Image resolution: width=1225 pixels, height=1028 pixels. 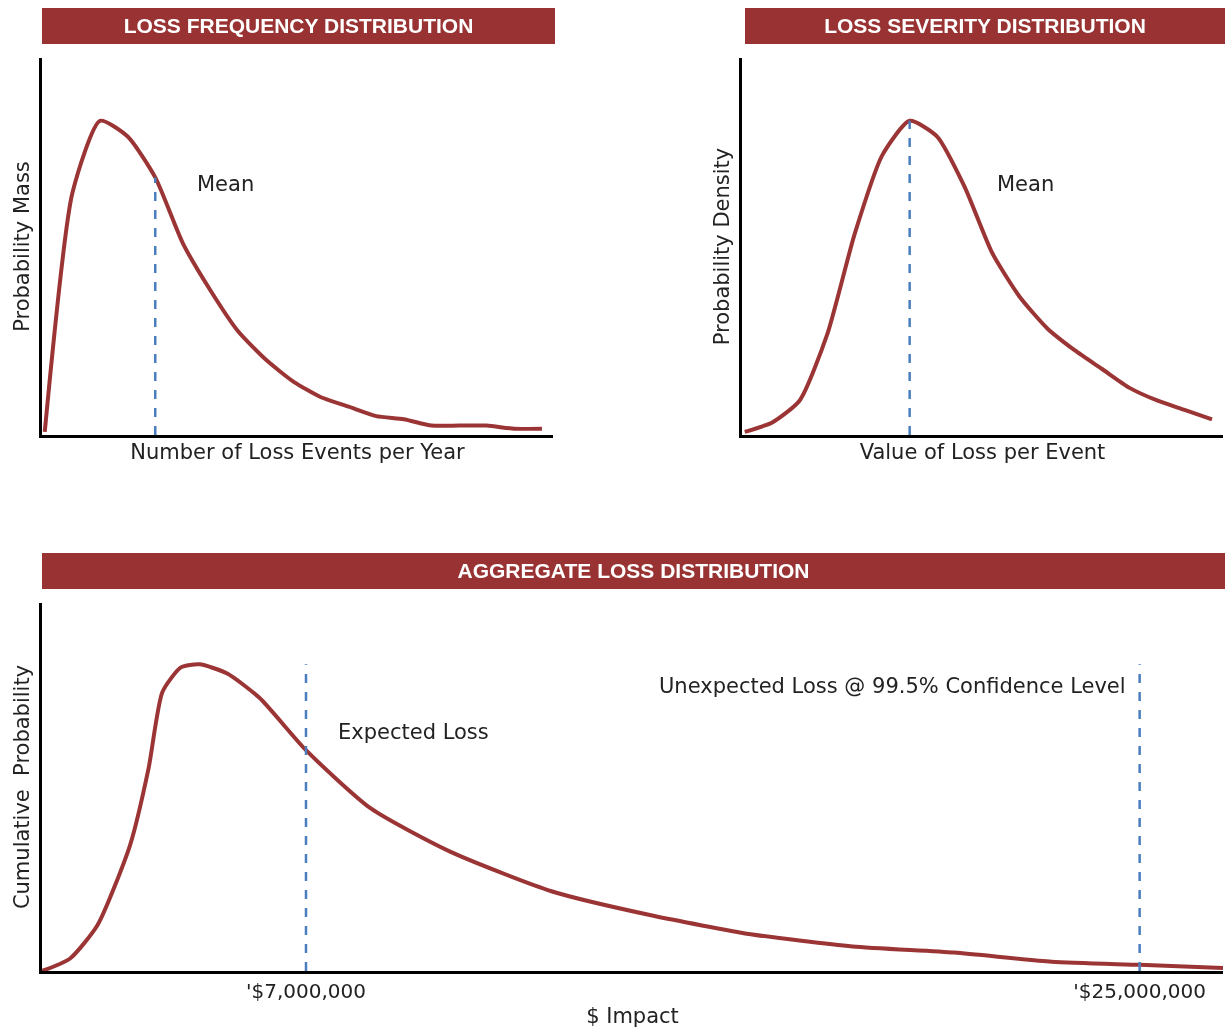 I want to click on x-axis-title: $ Impact, so click(x=632, y=1016).